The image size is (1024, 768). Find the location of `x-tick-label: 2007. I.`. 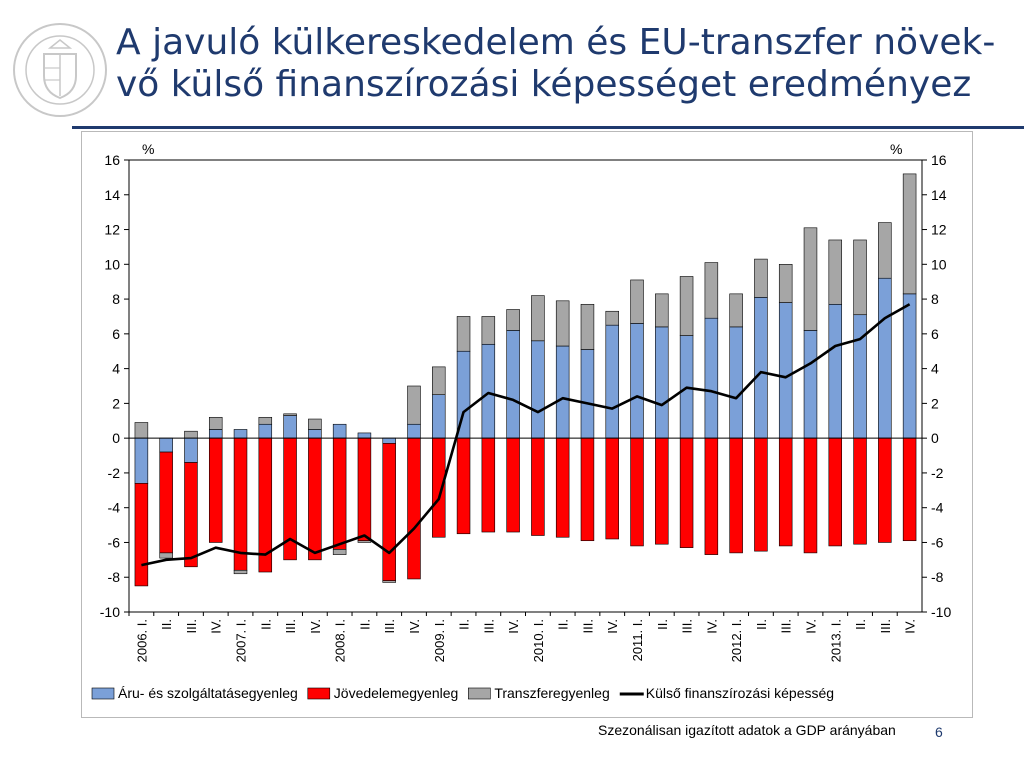

x-tick-label: 2007. I. is located at coordinates (241, 640).